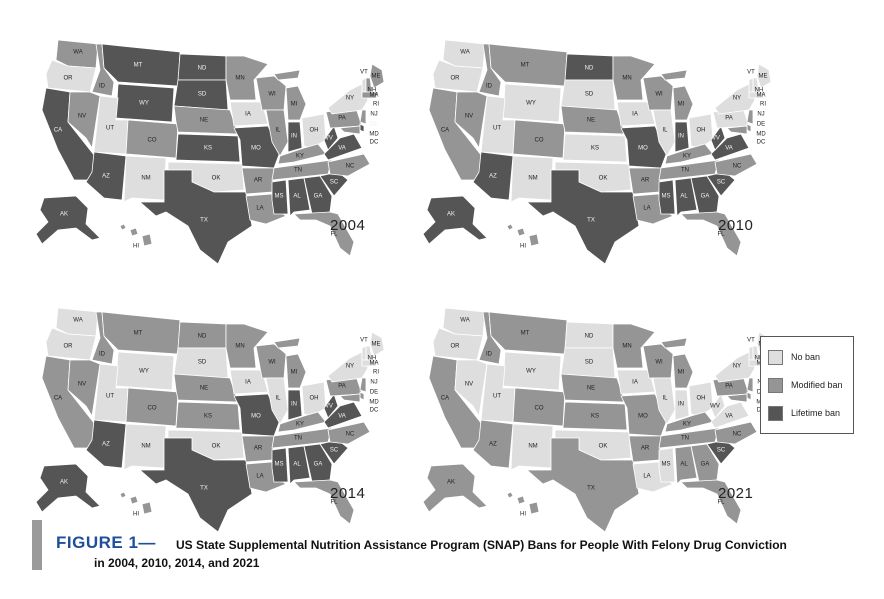 The height and width of the screenshot is (599, 884). I want to click on state-ks-2014, so click(208, 416).